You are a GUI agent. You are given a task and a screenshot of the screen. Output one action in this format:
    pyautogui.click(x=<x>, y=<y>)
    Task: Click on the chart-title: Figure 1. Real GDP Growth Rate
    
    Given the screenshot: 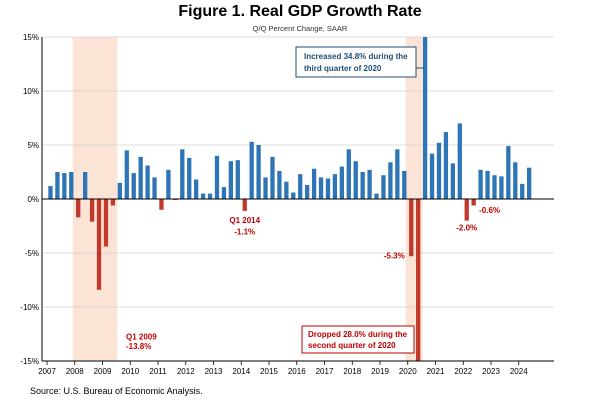 What is the action you would take?
    pyautogui.click(x=300, y=11)
    